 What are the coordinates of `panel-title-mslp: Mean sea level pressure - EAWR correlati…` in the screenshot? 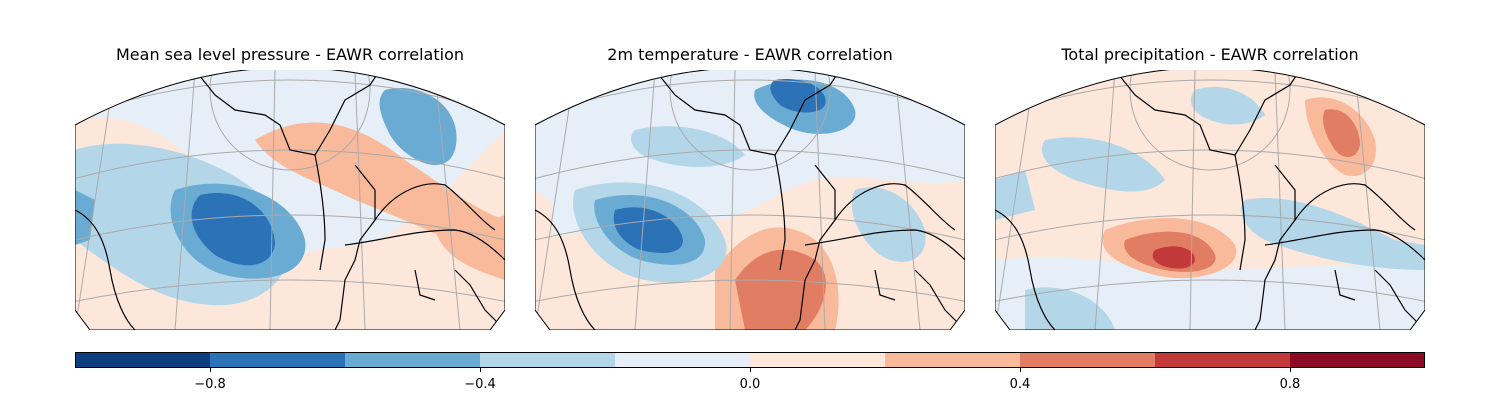 It's located at (290, 54).